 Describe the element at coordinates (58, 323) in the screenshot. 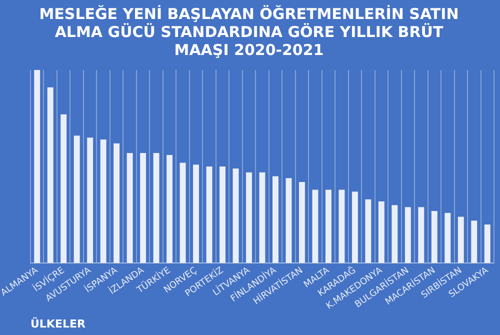

I see `x-axis-title: ÜLKELER` at that location.